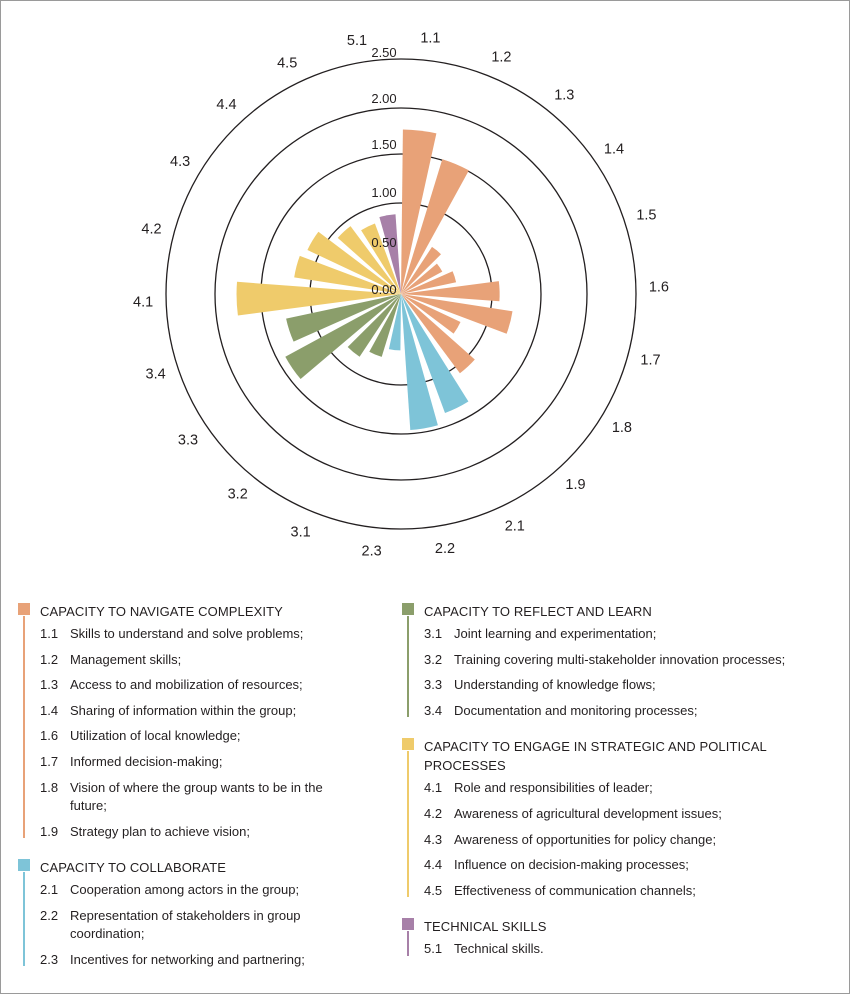 The height and width of the screenshot is (994, 850). Describe the element at coordinates (187, 633) in the screenshot. I see `legend-item-text: Skills to understand and solve problems;` at that location.